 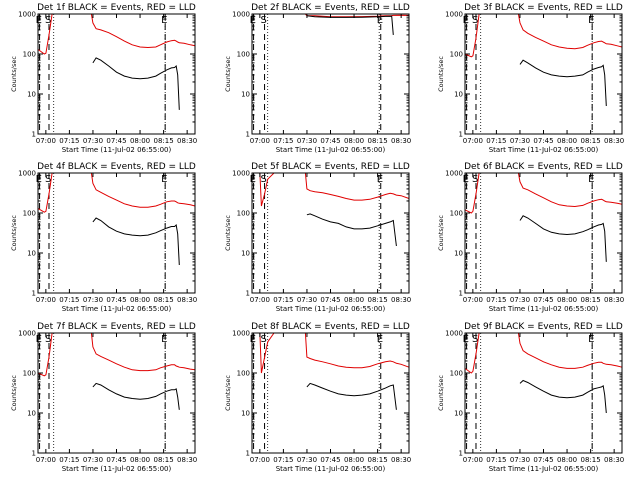 What do you see at coordinates (116, 327) in the screenshot?
I see `panel-title: Det 7f BLACK = Events, RED = LLD` at bounding box center [116, 327].